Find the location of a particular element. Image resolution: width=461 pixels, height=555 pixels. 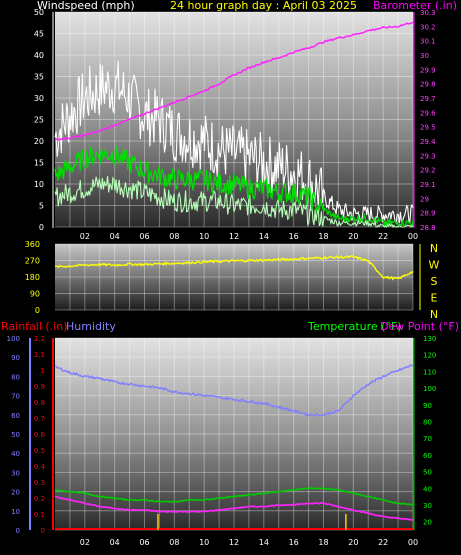

barometer-tick-label: 30.3 is located at coordinates (428, 13).